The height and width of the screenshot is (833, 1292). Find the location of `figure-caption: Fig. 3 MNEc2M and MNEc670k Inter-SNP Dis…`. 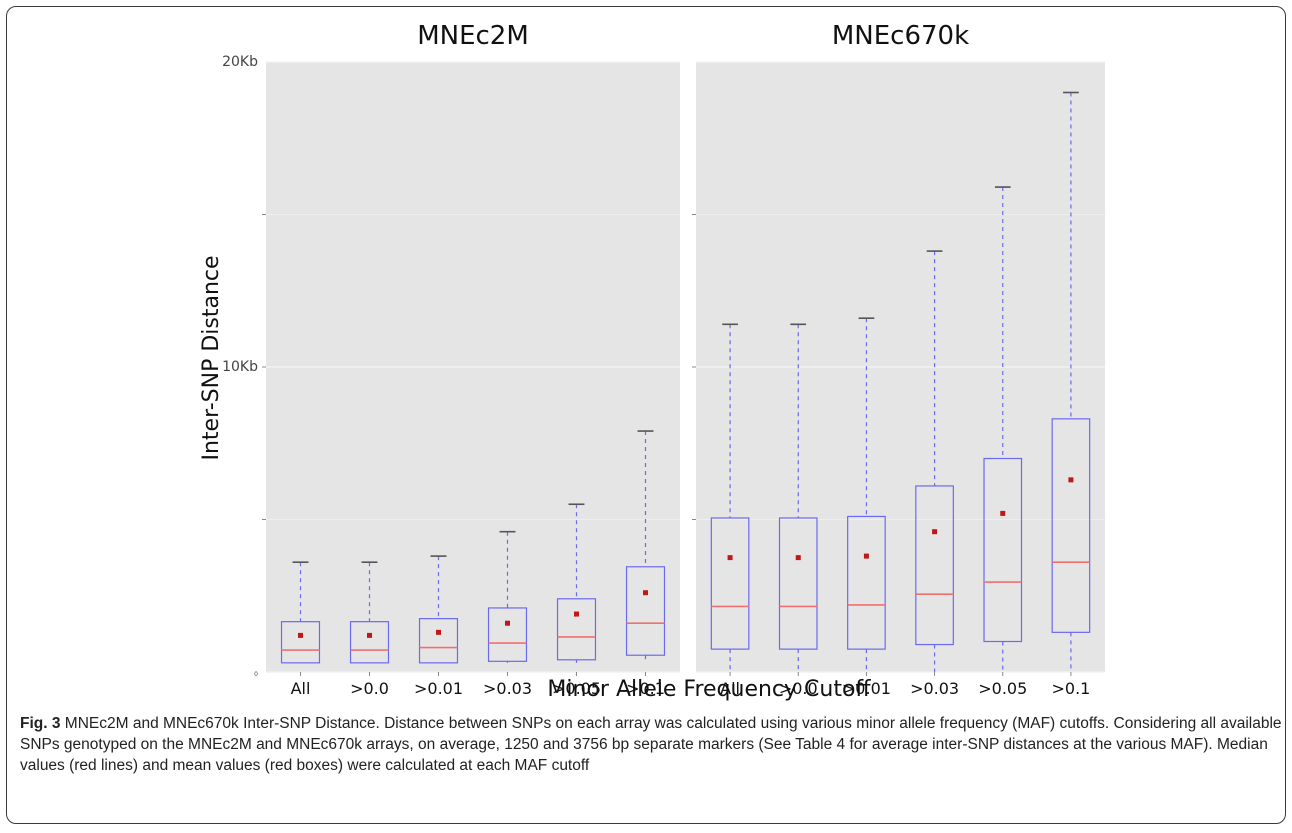

figure-caption: Fig. 3 MNEc2M and MNEc670k Inter-SNP Dis… is located at coordinates (651, 744).